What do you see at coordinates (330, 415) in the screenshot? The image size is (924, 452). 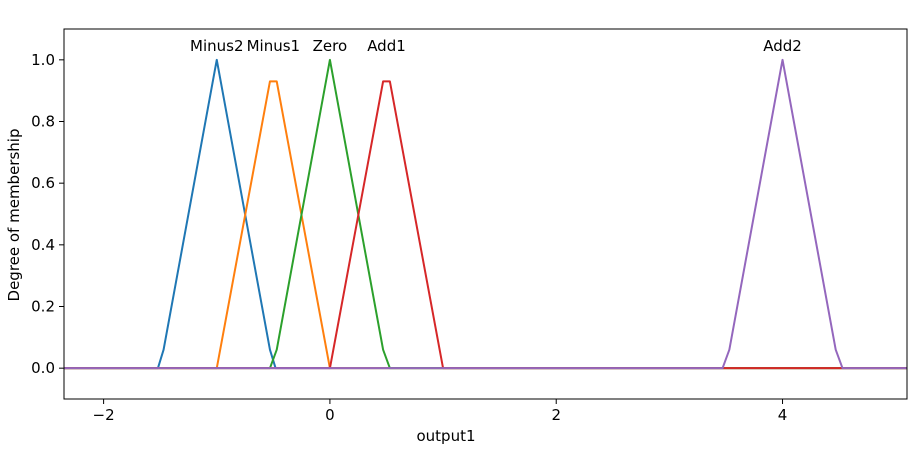 I see `x-tick-label: 0` at bounding box center [330, 415].